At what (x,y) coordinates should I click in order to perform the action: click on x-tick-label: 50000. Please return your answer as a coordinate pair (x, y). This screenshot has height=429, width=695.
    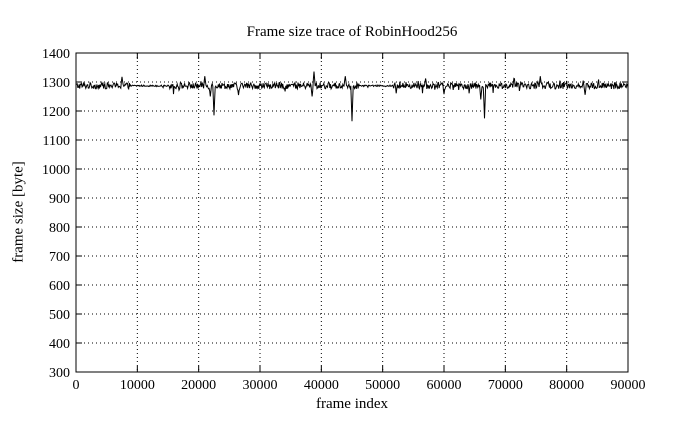
    Looking at the image, I should click on (382, 385).